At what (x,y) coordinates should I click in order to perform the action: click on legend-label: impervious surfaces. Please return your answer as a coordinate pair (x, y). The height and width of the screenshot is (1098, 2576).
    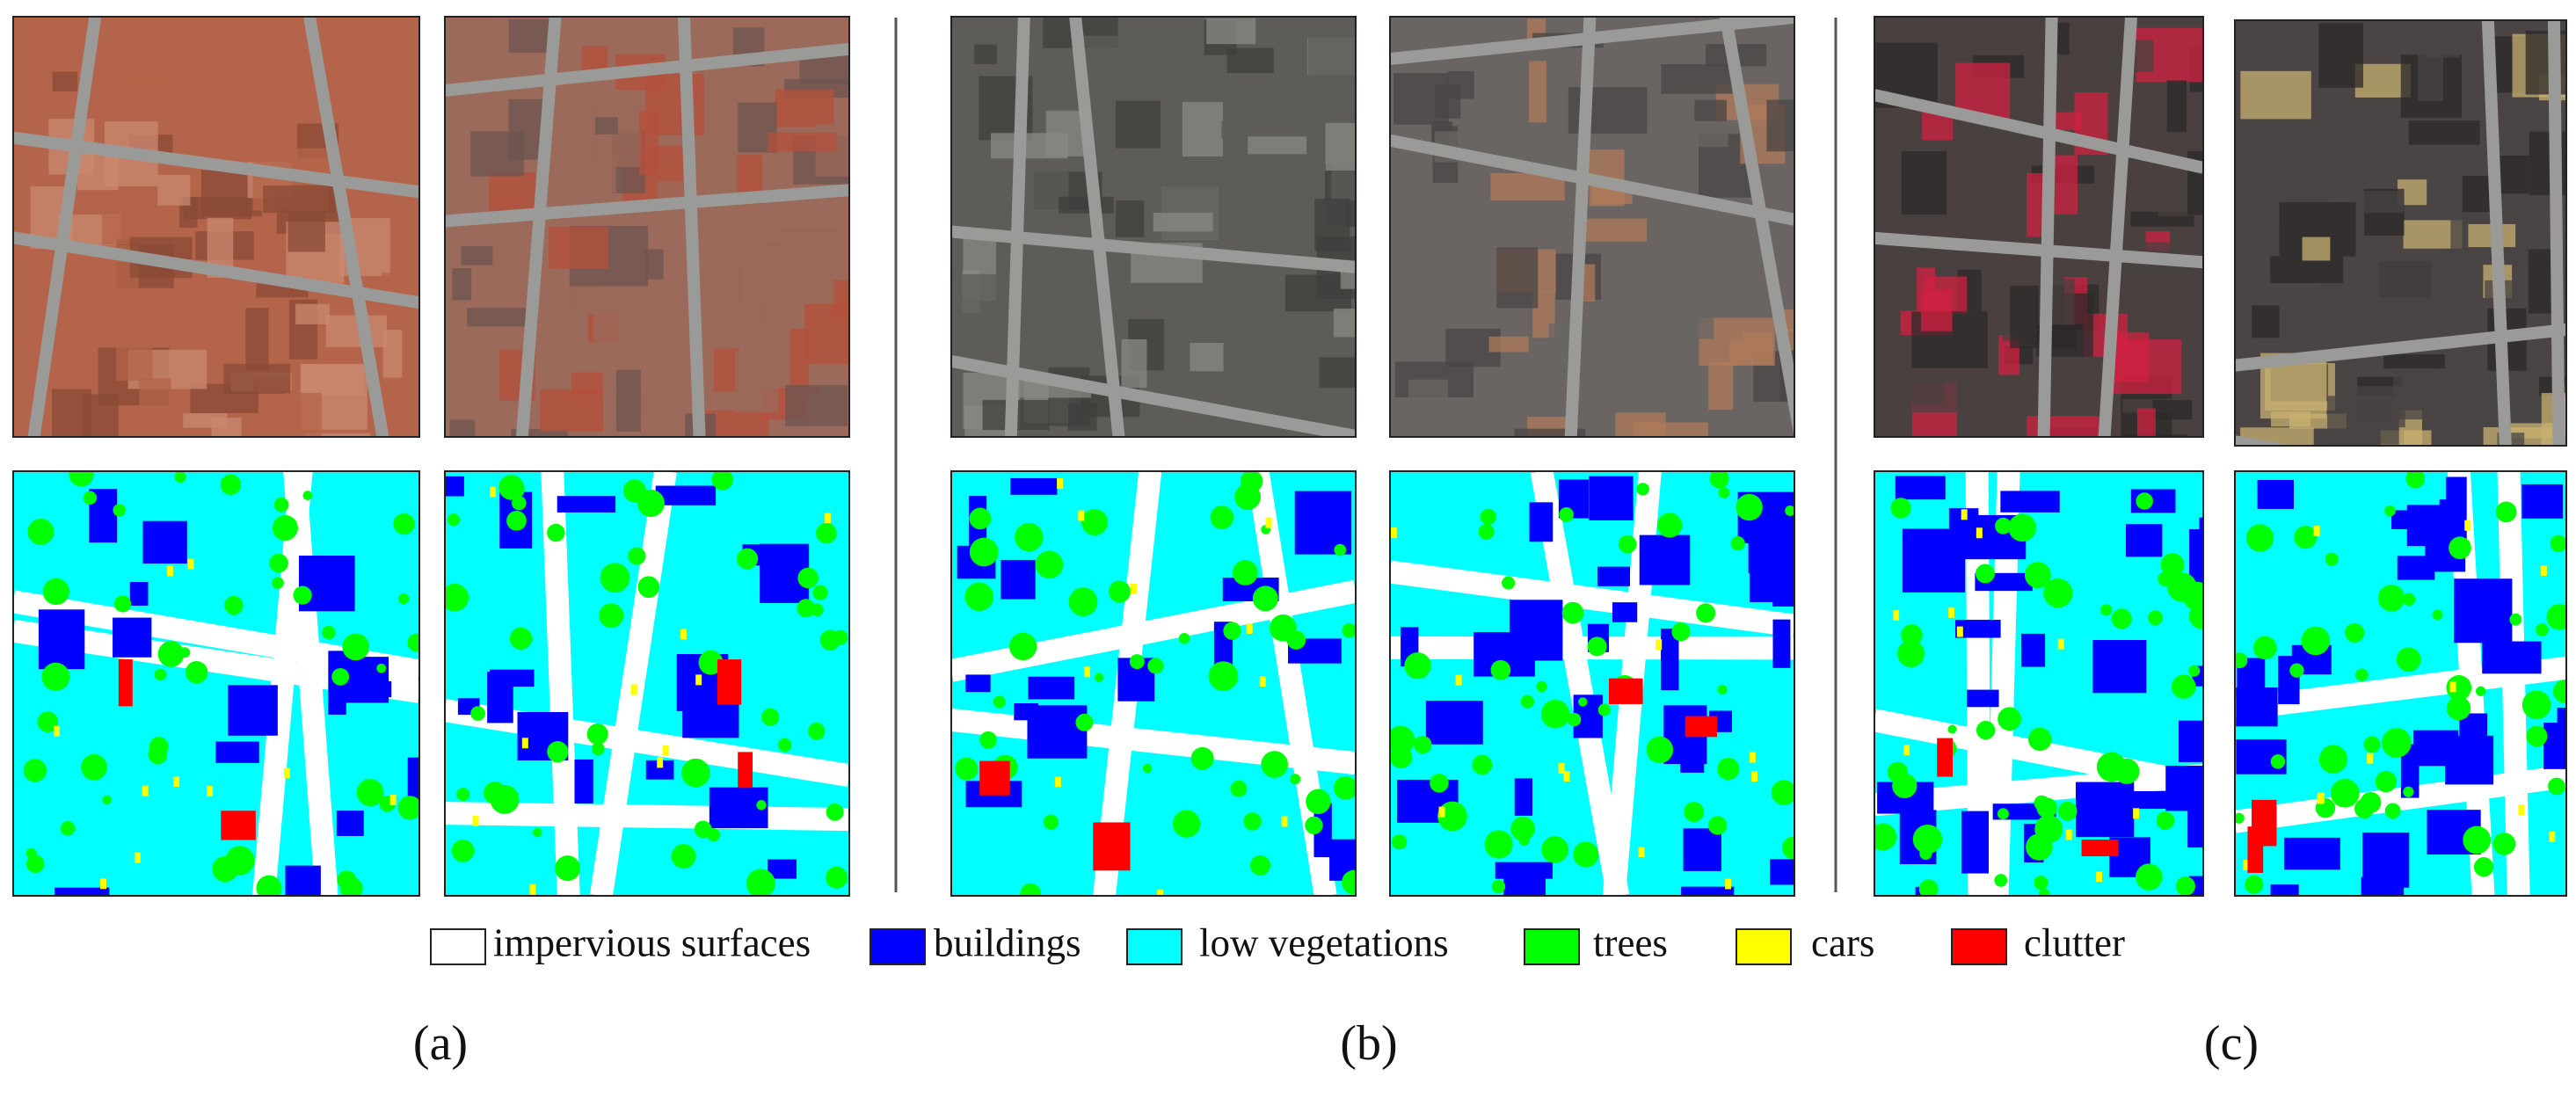
    Looking at the image, I should click on (652, 942).